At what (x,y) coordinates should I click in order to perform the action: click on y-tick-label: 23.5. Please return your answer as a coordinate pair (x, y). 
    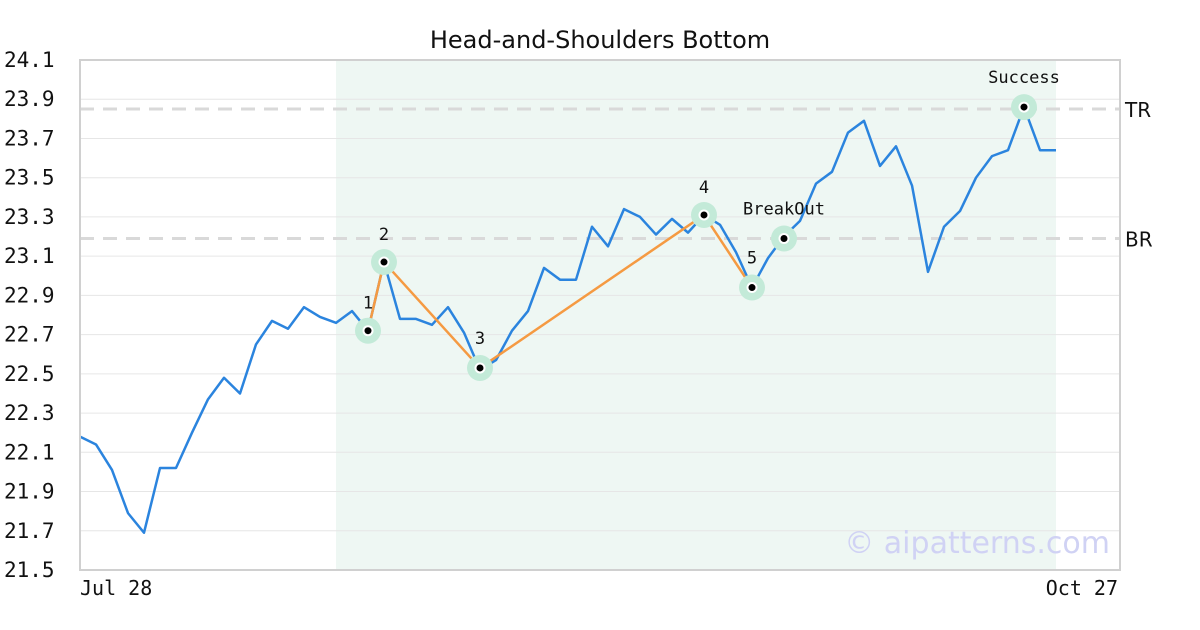
    Looking at the image, I should click on (29, 178).